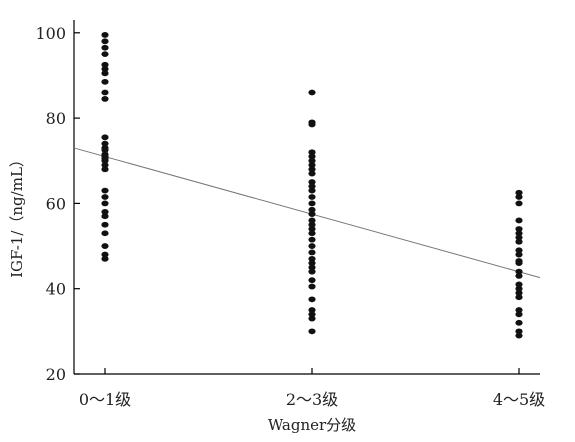 This screenshot has width=575, height=442. What do you see at coordinates (50, 33) in the screenshot?
I see `y-tick-label: 100` at bounding box center [50, 33].